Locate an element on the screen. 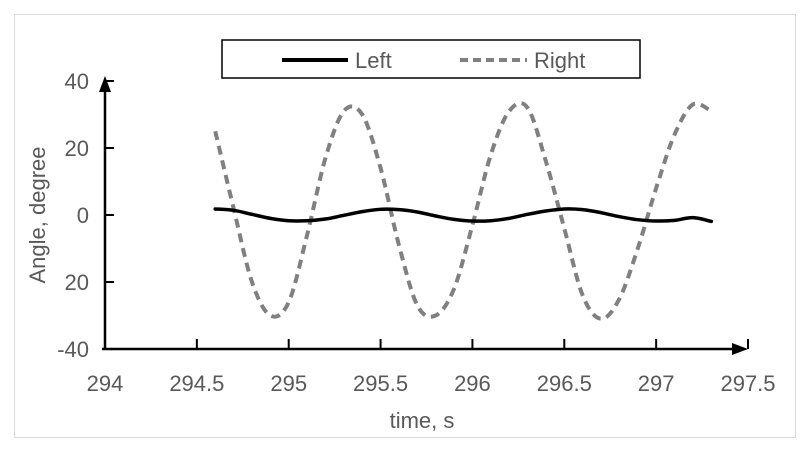  y-tick-label: 40 is located at coordinates (77, 81).